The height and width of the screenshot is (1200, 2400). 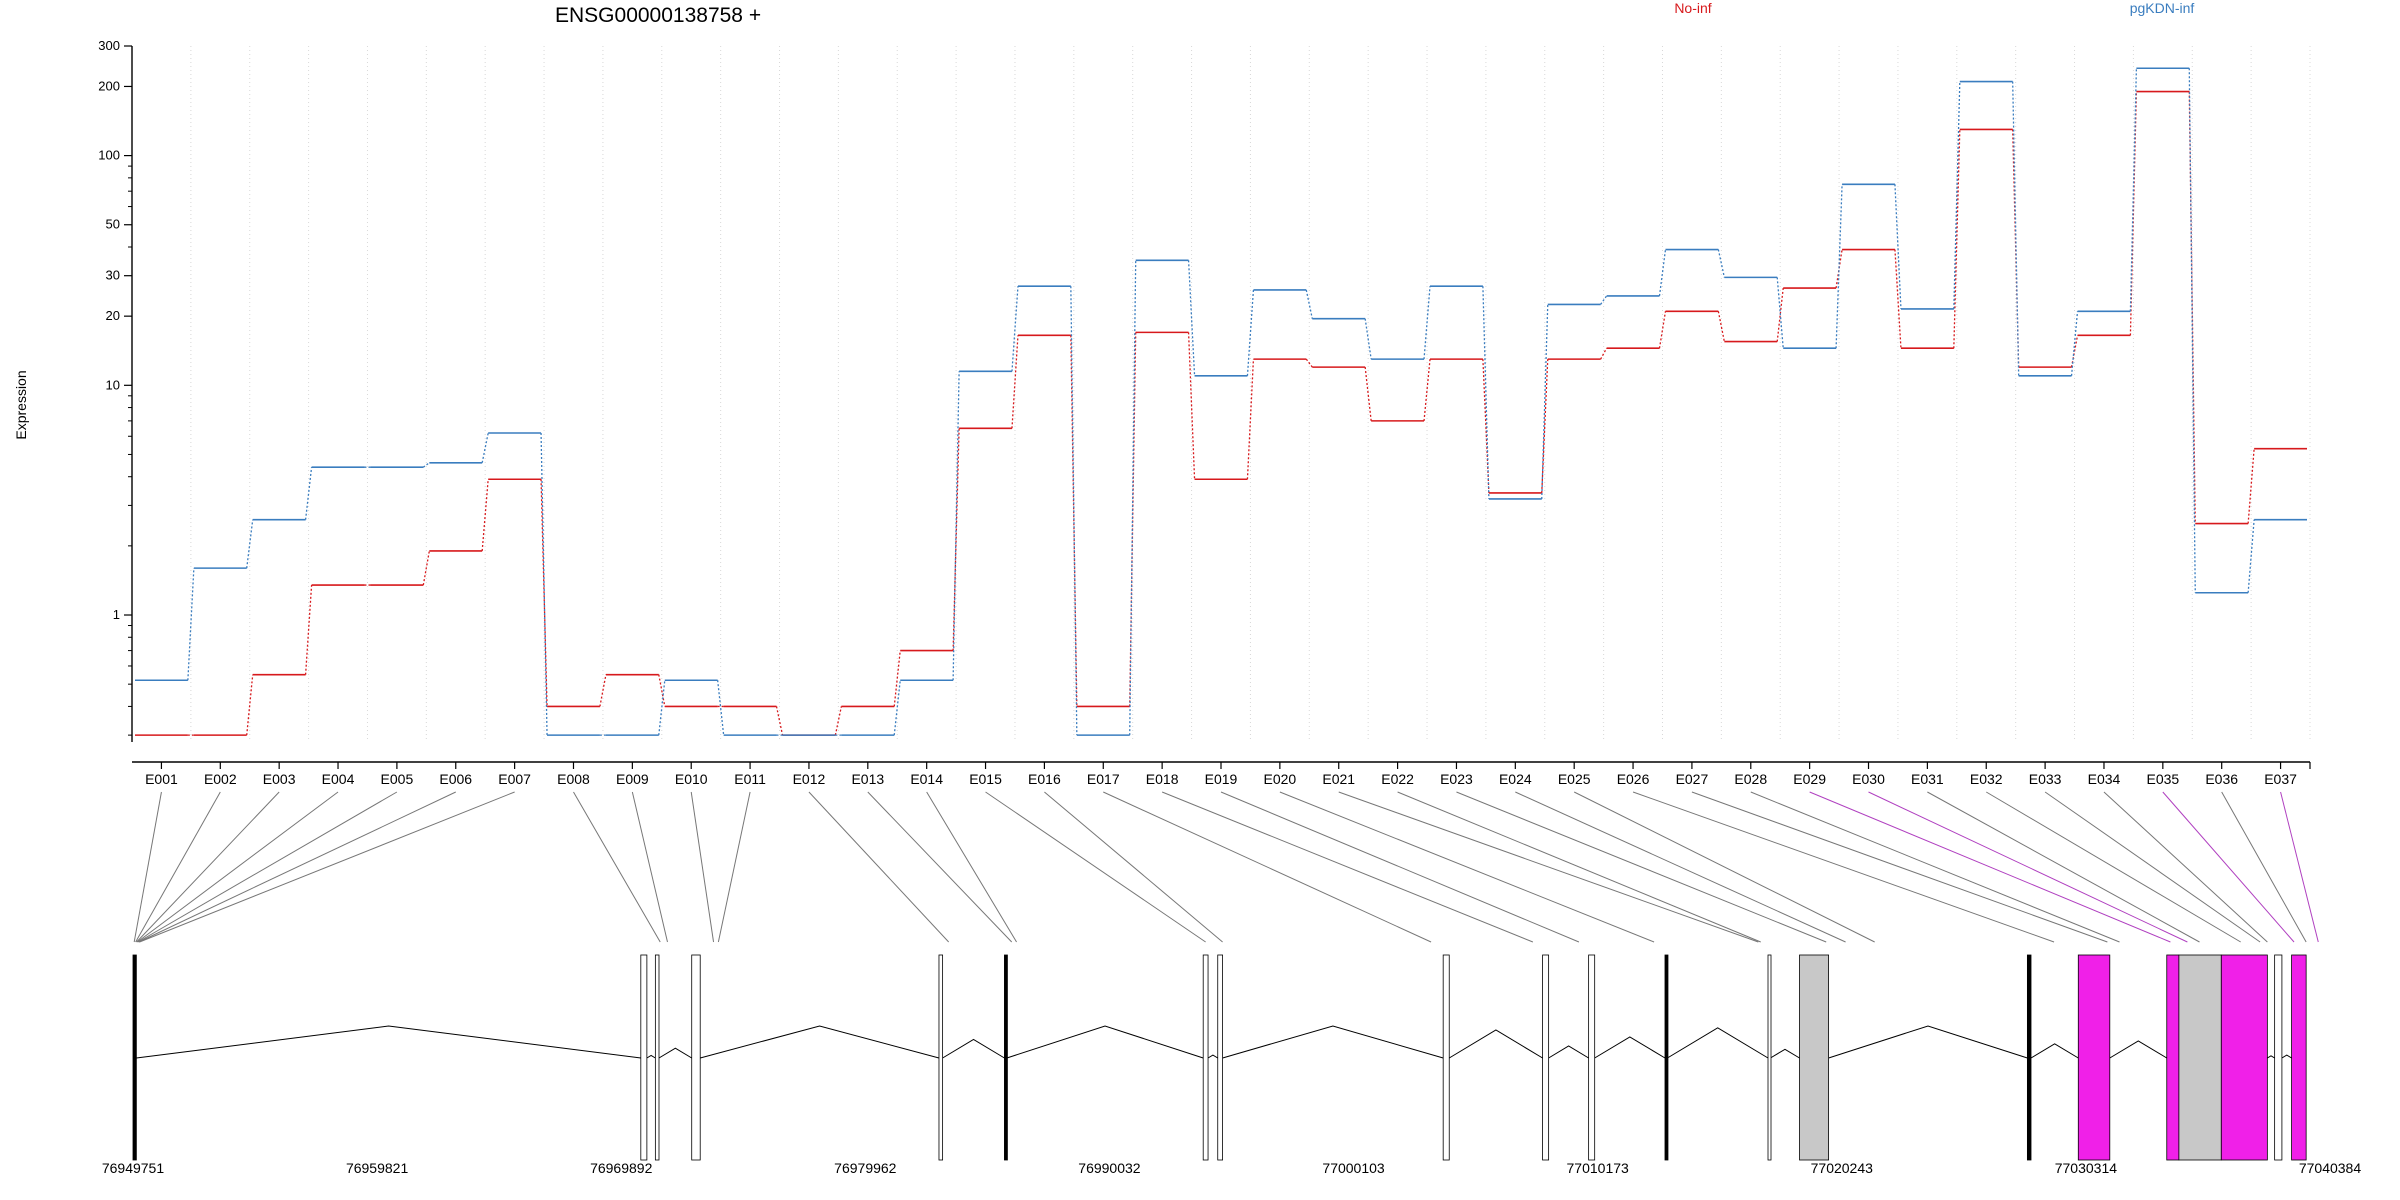 I want to click on exon-label: E031, so click(x=1927, y=779).